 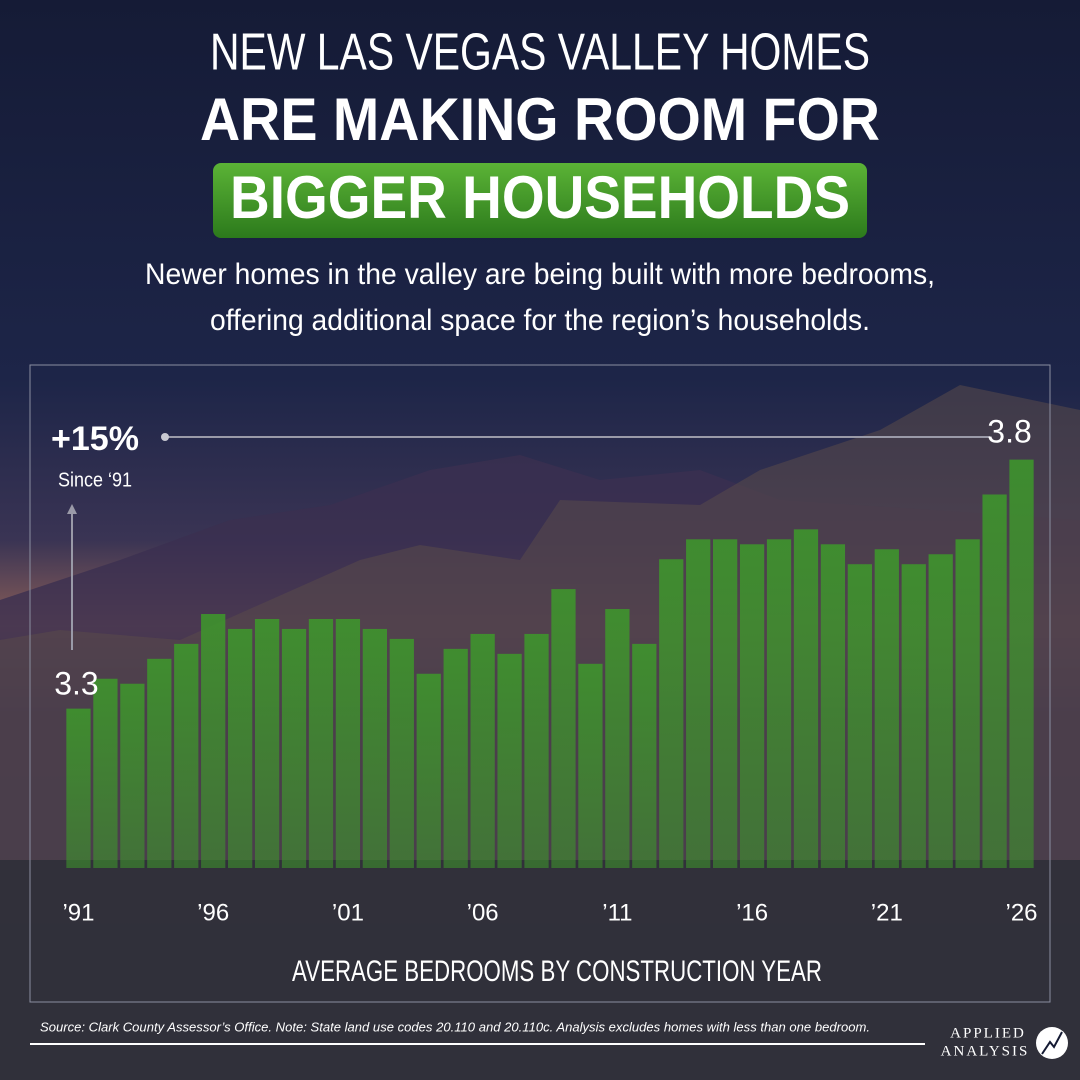 I want to click on x-tick-label: ’21, so click(x=887, y=912).